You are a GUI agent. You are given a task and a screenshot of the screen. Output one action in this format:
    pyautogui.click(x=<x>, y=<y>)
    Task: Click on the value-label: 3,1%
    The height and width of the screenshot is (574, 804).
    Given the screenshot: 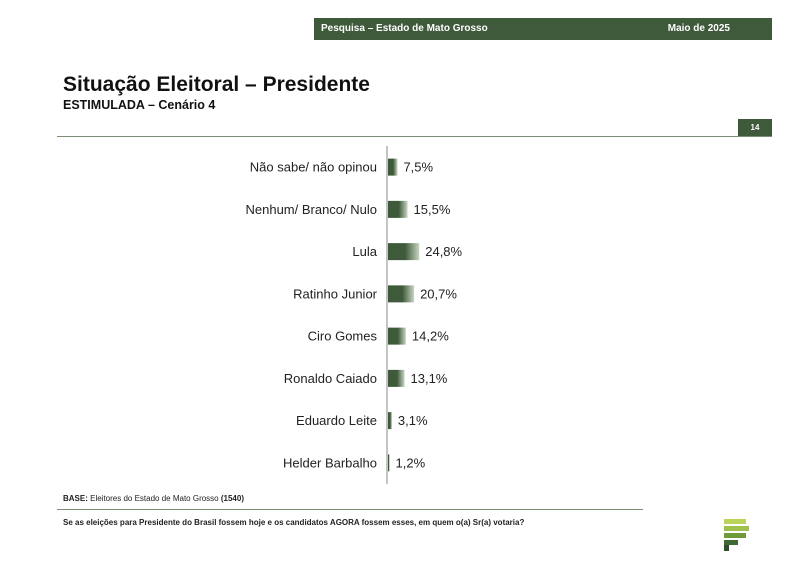 What is the action you would take?
    pyautogui.click(x=413, y=420)
    